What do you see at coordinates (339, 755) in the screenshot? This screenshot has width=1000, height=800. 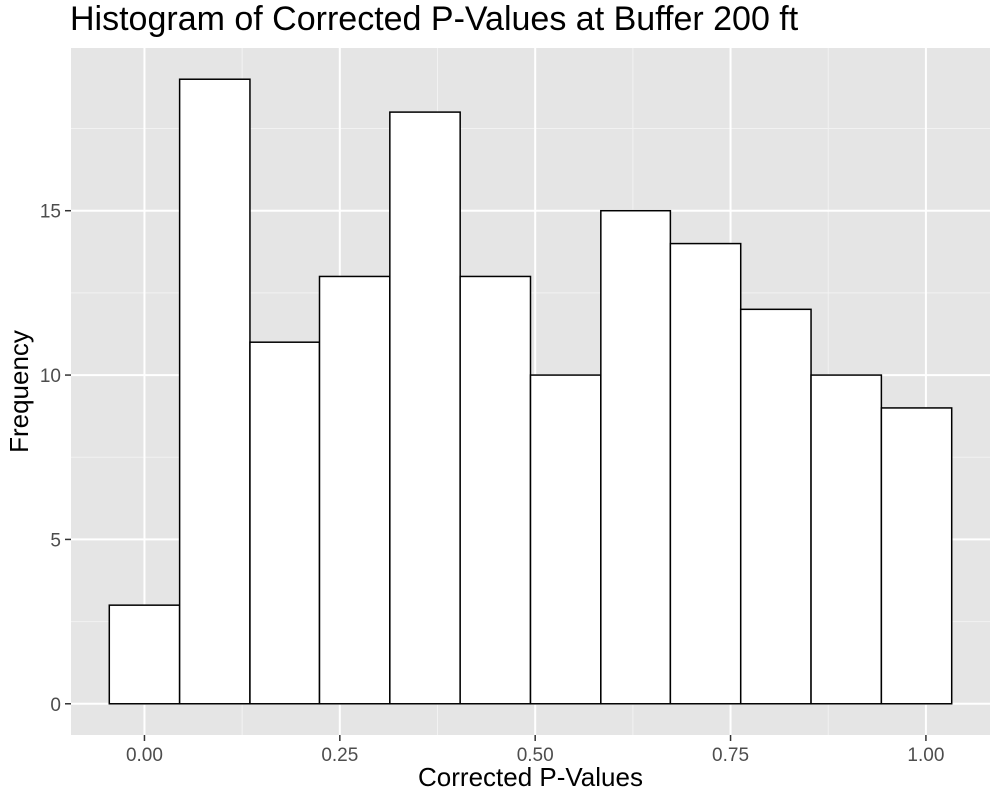 I see `x-tick-label: 0.25` at bounding box center [339, 755].